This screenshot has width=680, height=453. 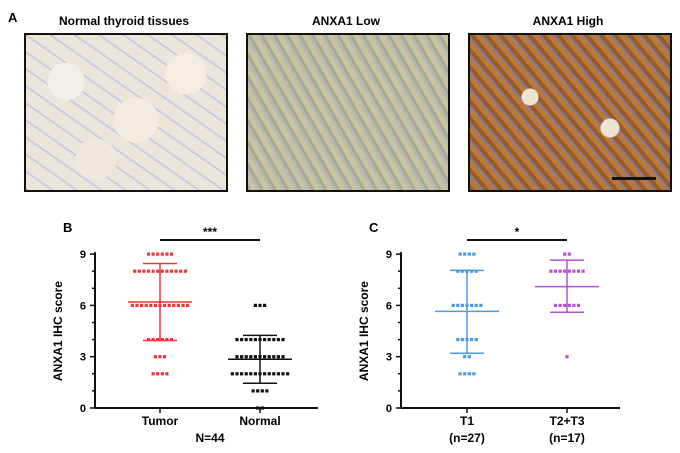 I want to click on x-caption: N=44, so click(x=209, y=438).